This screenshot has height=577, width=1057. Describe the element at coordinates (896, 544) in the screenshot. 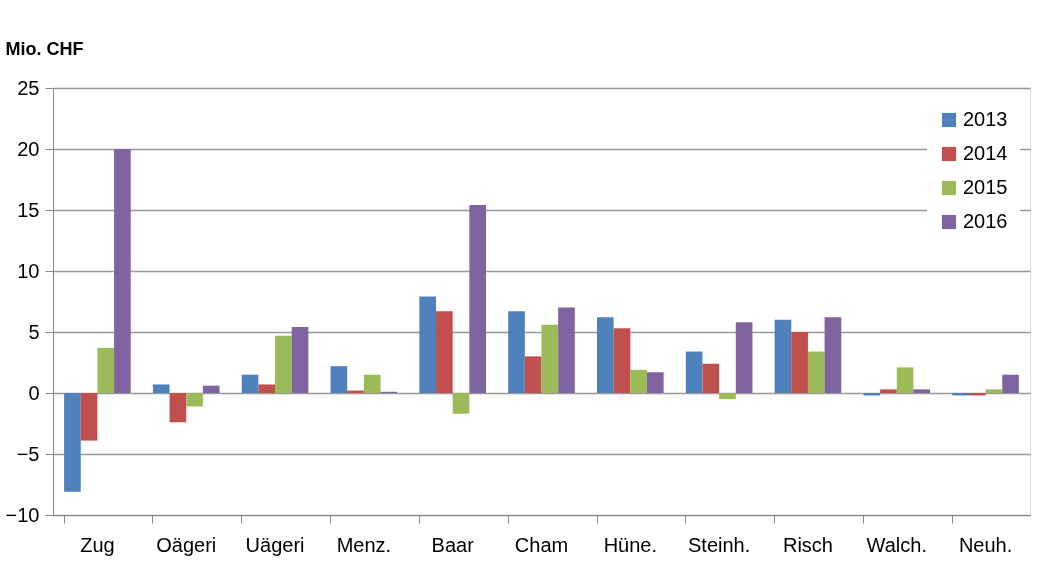

I see `x-tick-label: Walch.` at that location.